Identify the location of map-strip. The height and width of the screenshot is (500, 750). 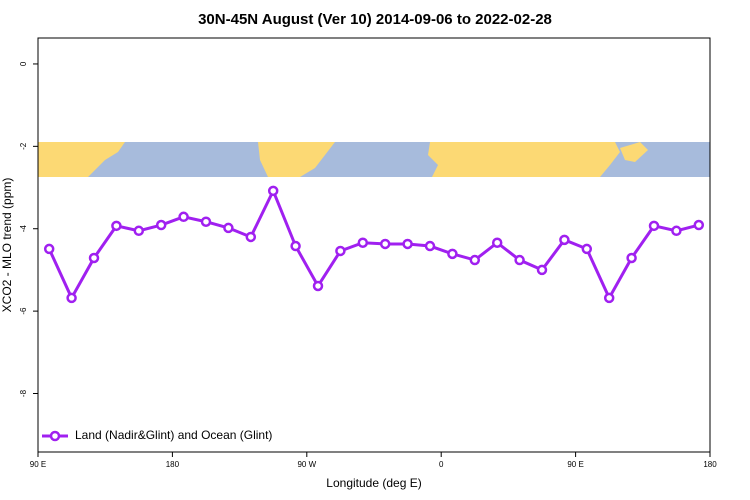
(374, 159).